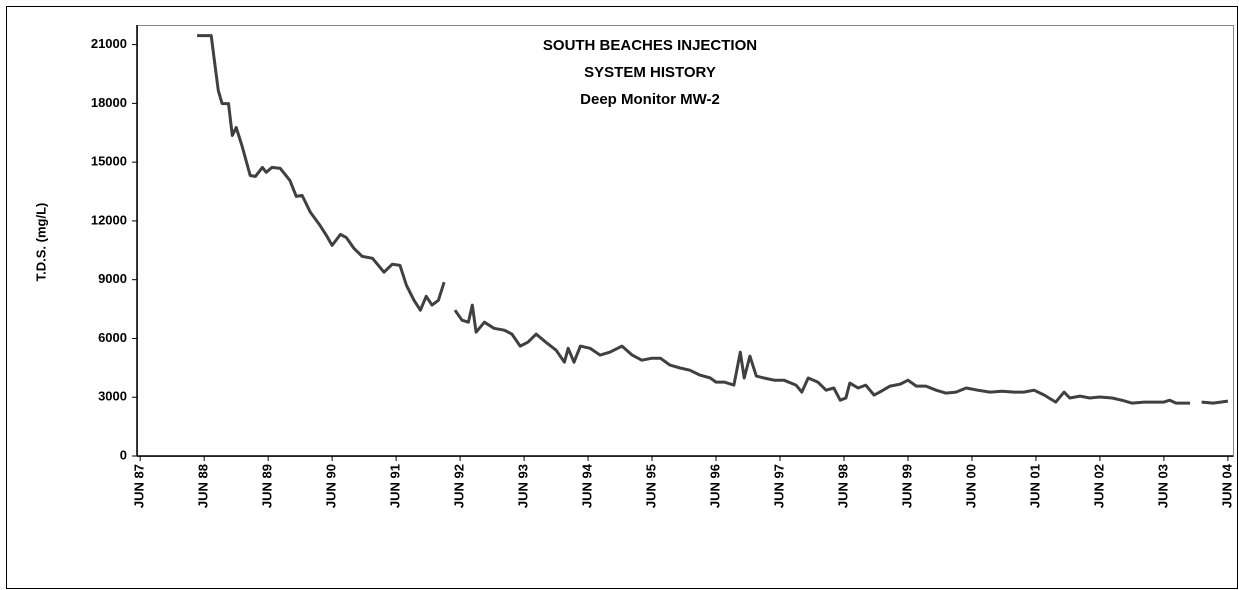 The height and width of the screenshot is (590, 1239). What do you see at coordinates (1226, 485) in the screenshot?
I see `x-tick-label: JUN 04` at bounding box center [1226, 485].